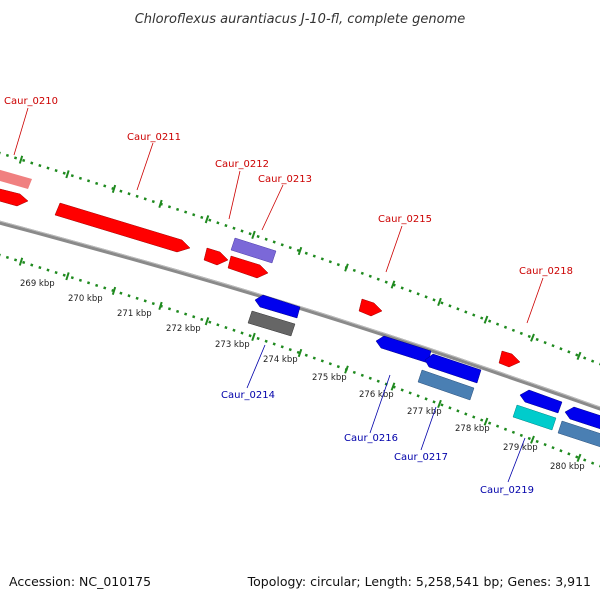 Image resolution: width=600 pixels, height=600 pixels. Describe the element at coordinates (546, 271) in the screenshot. I see `gene-label-caur-0218: Caur_0218` at that location.